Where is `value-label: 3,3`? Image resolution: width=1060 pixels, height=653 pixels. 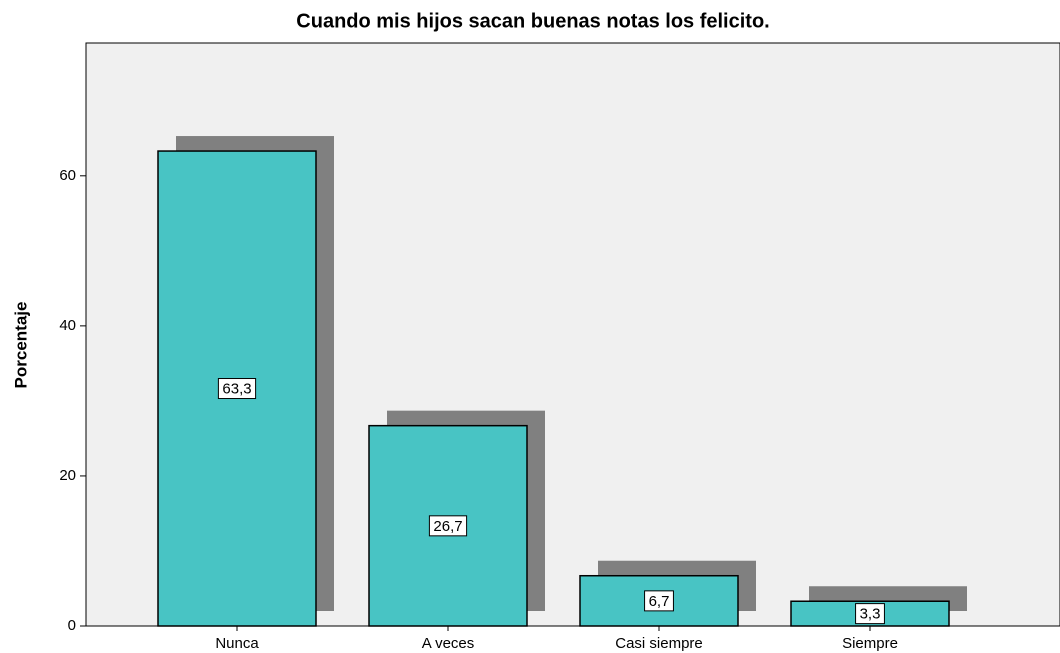
value-label: 3,3 is located at coordinates (870, 614).